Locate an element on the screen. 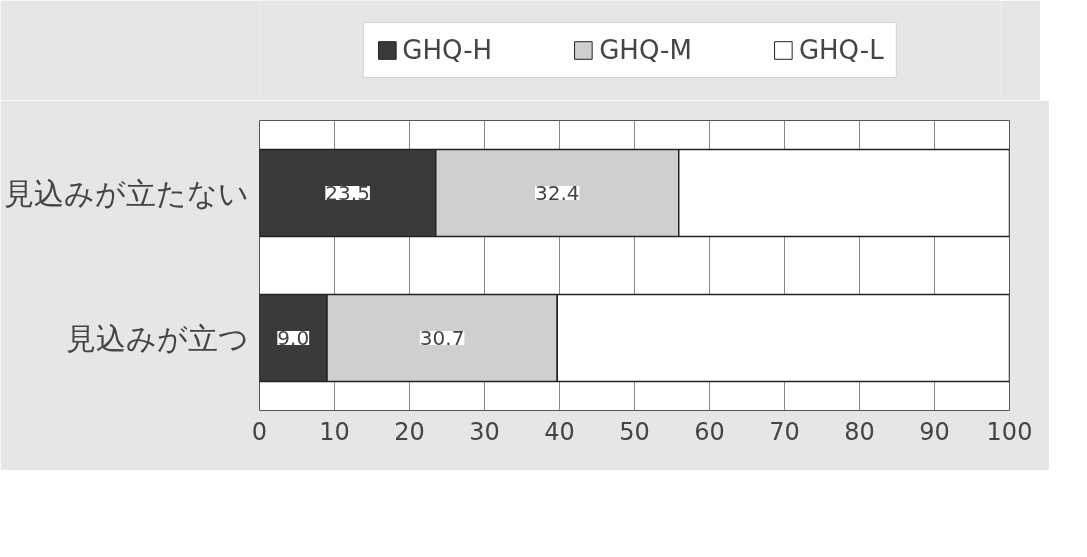  y-tick-label: 見込みが立つ is located at coordinates (157, 338).